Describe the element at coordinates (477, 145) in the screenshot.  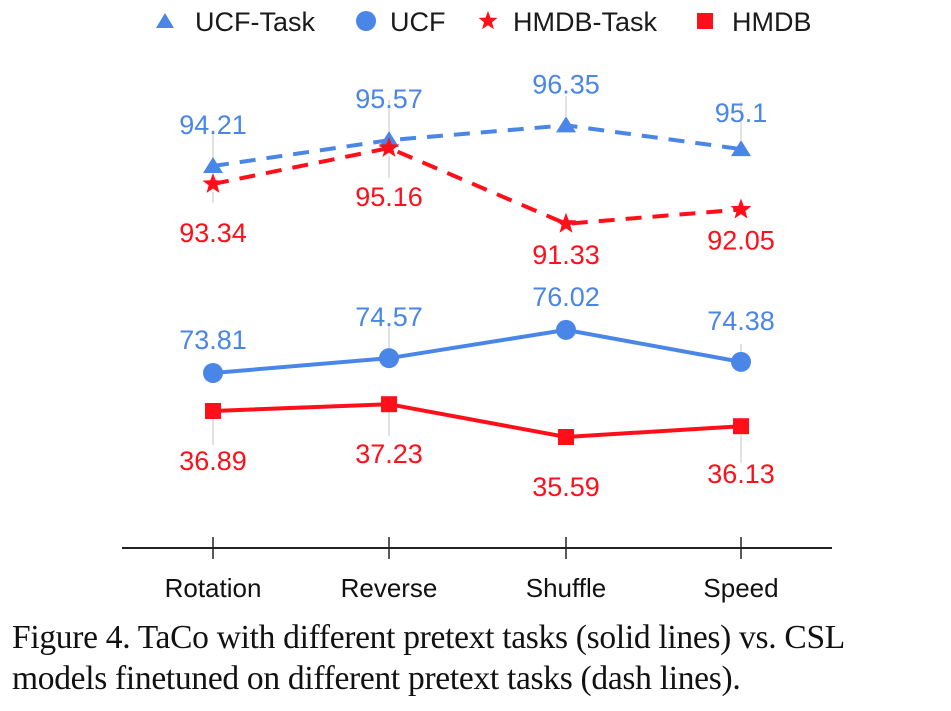
I see `series-line-ucf-task` at that location.